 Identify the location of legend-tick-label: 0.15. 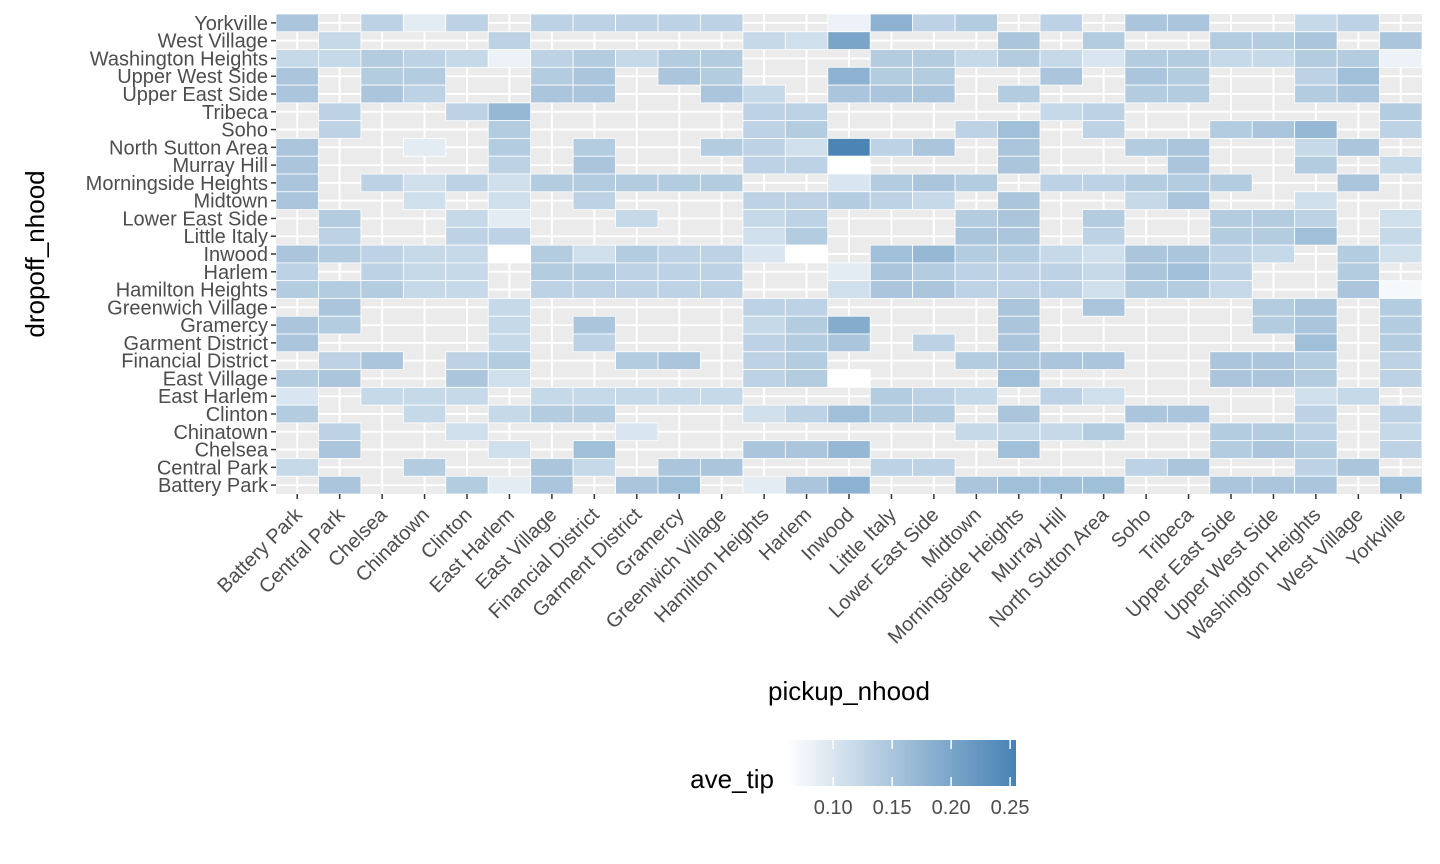
(892, 808).